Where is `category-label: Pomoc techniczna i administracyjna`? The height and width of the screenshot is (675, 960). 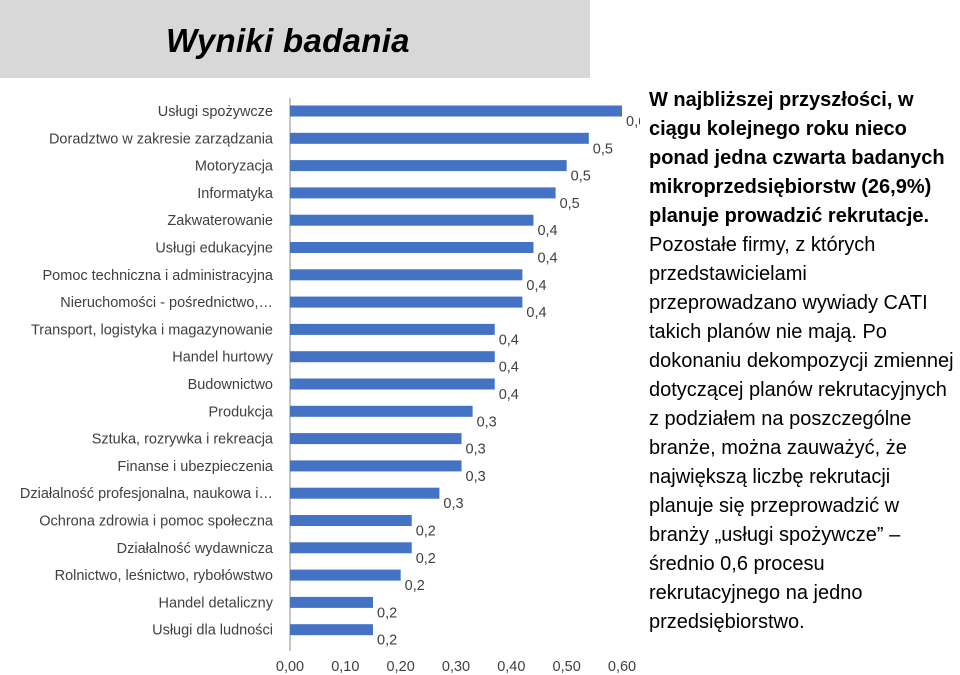 category-label: Pomoc techniczna i administracyjna is located at coordinates (158, 276).